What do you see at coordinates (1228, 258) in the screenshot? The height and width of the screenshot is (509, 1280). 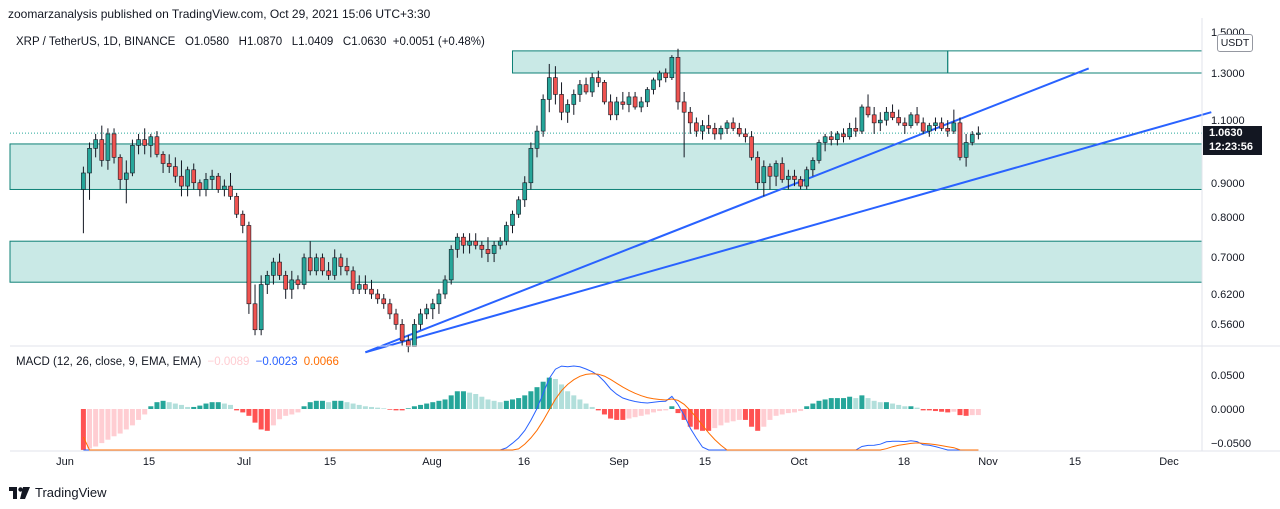 I see `price-tick: 0.7000` at bounding box center [1228, 258].